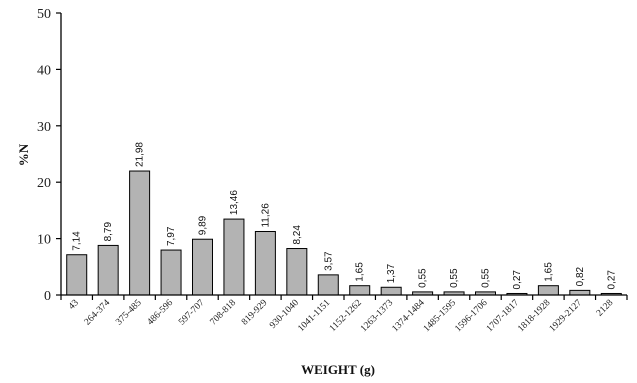 The height and width of the screenshot is (383, 637). I want to click on x-tick-label: 1374-1484, so click(409, 316).